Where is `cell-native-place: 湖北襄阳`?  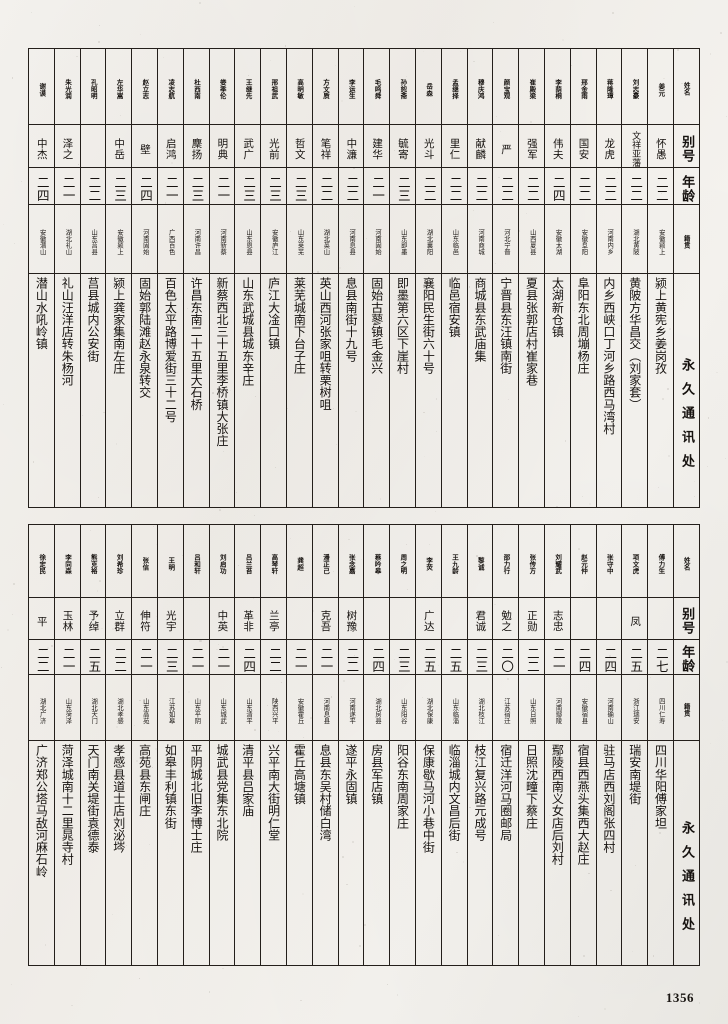 cell-native-place: 湖北襄阳 is located at coordinates (428, 239).